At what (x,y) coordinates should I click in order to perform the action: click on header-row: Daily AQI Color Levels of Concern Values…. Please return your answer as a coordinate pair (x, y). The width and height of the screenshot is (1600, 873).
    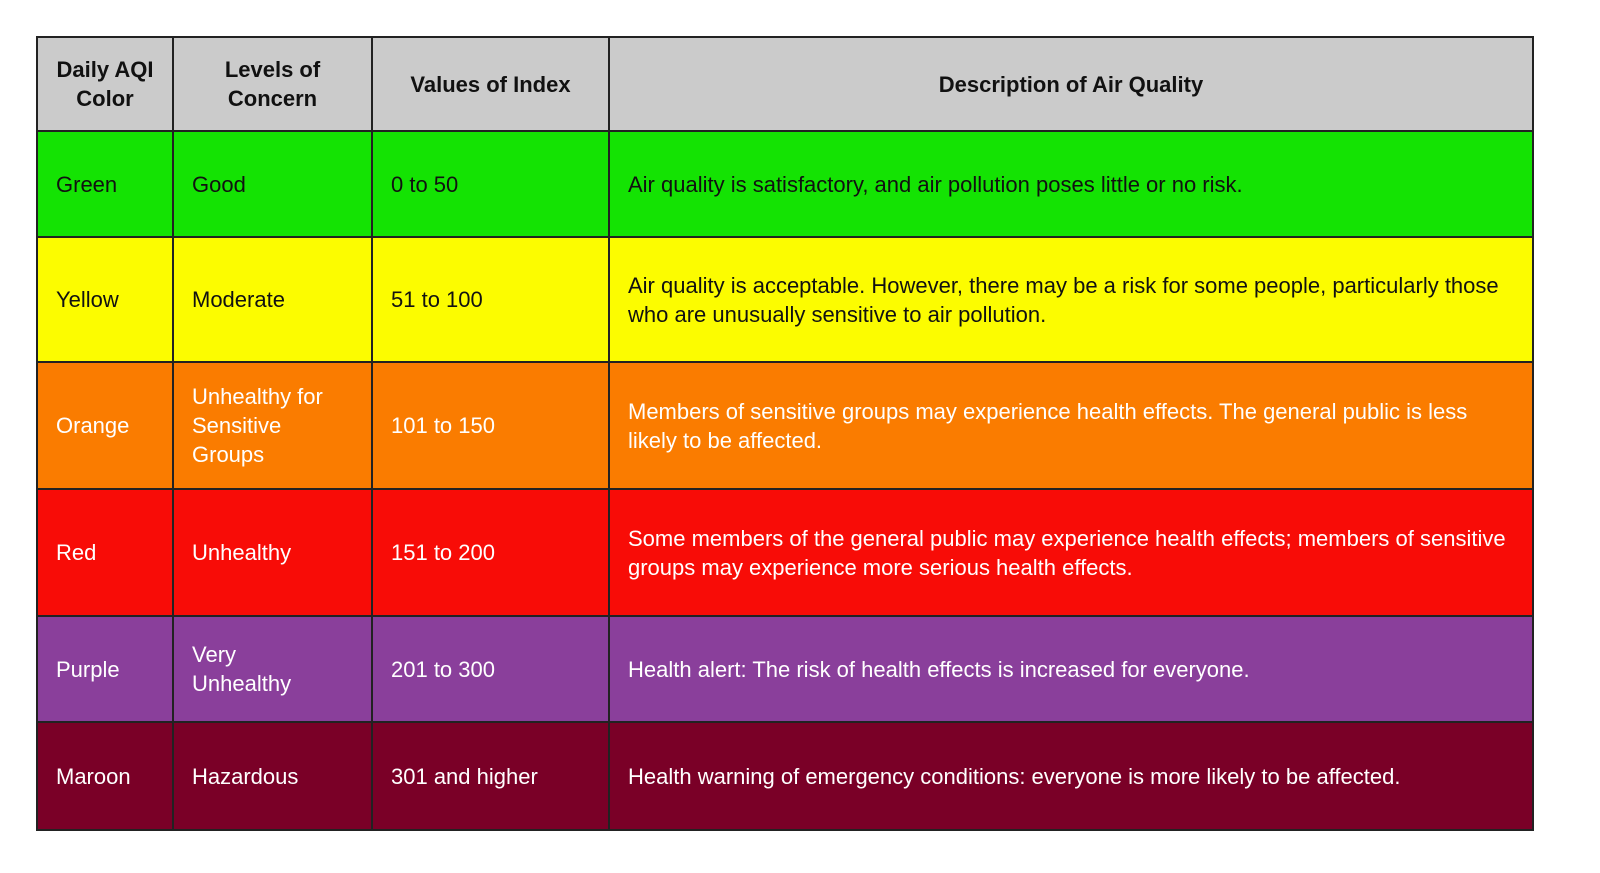
    Looking at the image, I should click on (785, 84).